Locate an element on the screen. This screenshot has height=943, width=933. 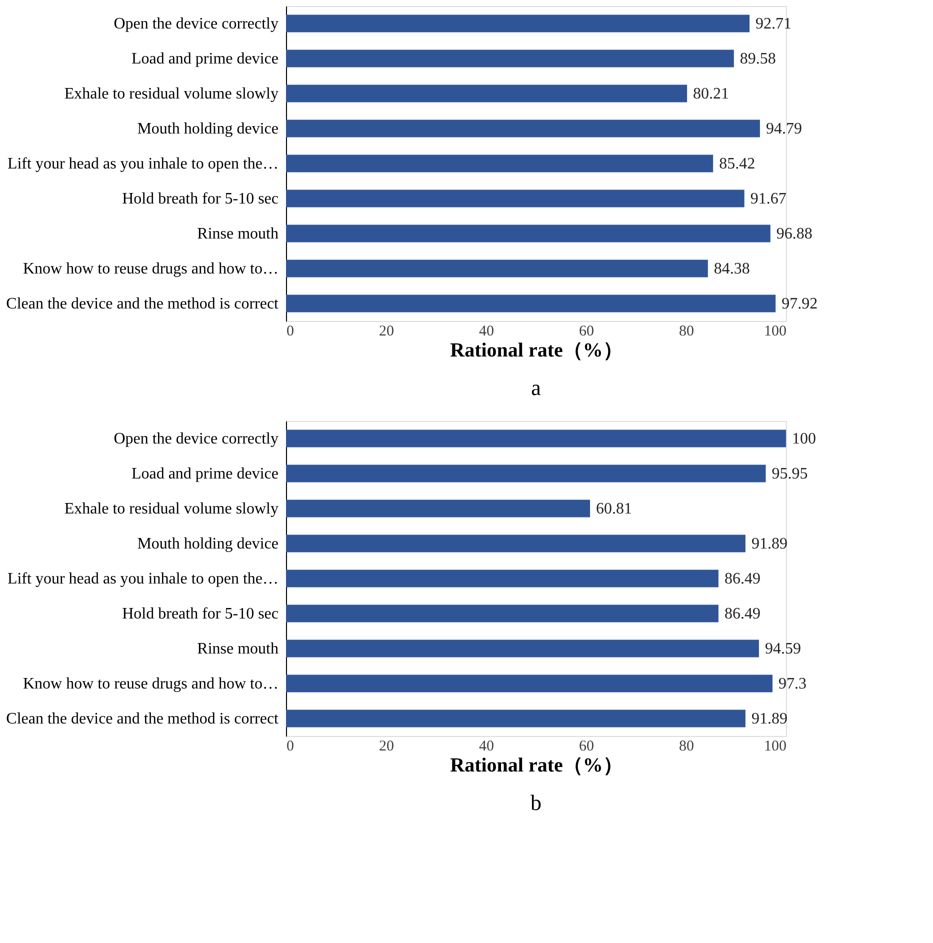
data-label: 92.71 is located at coordinates (774, 24).